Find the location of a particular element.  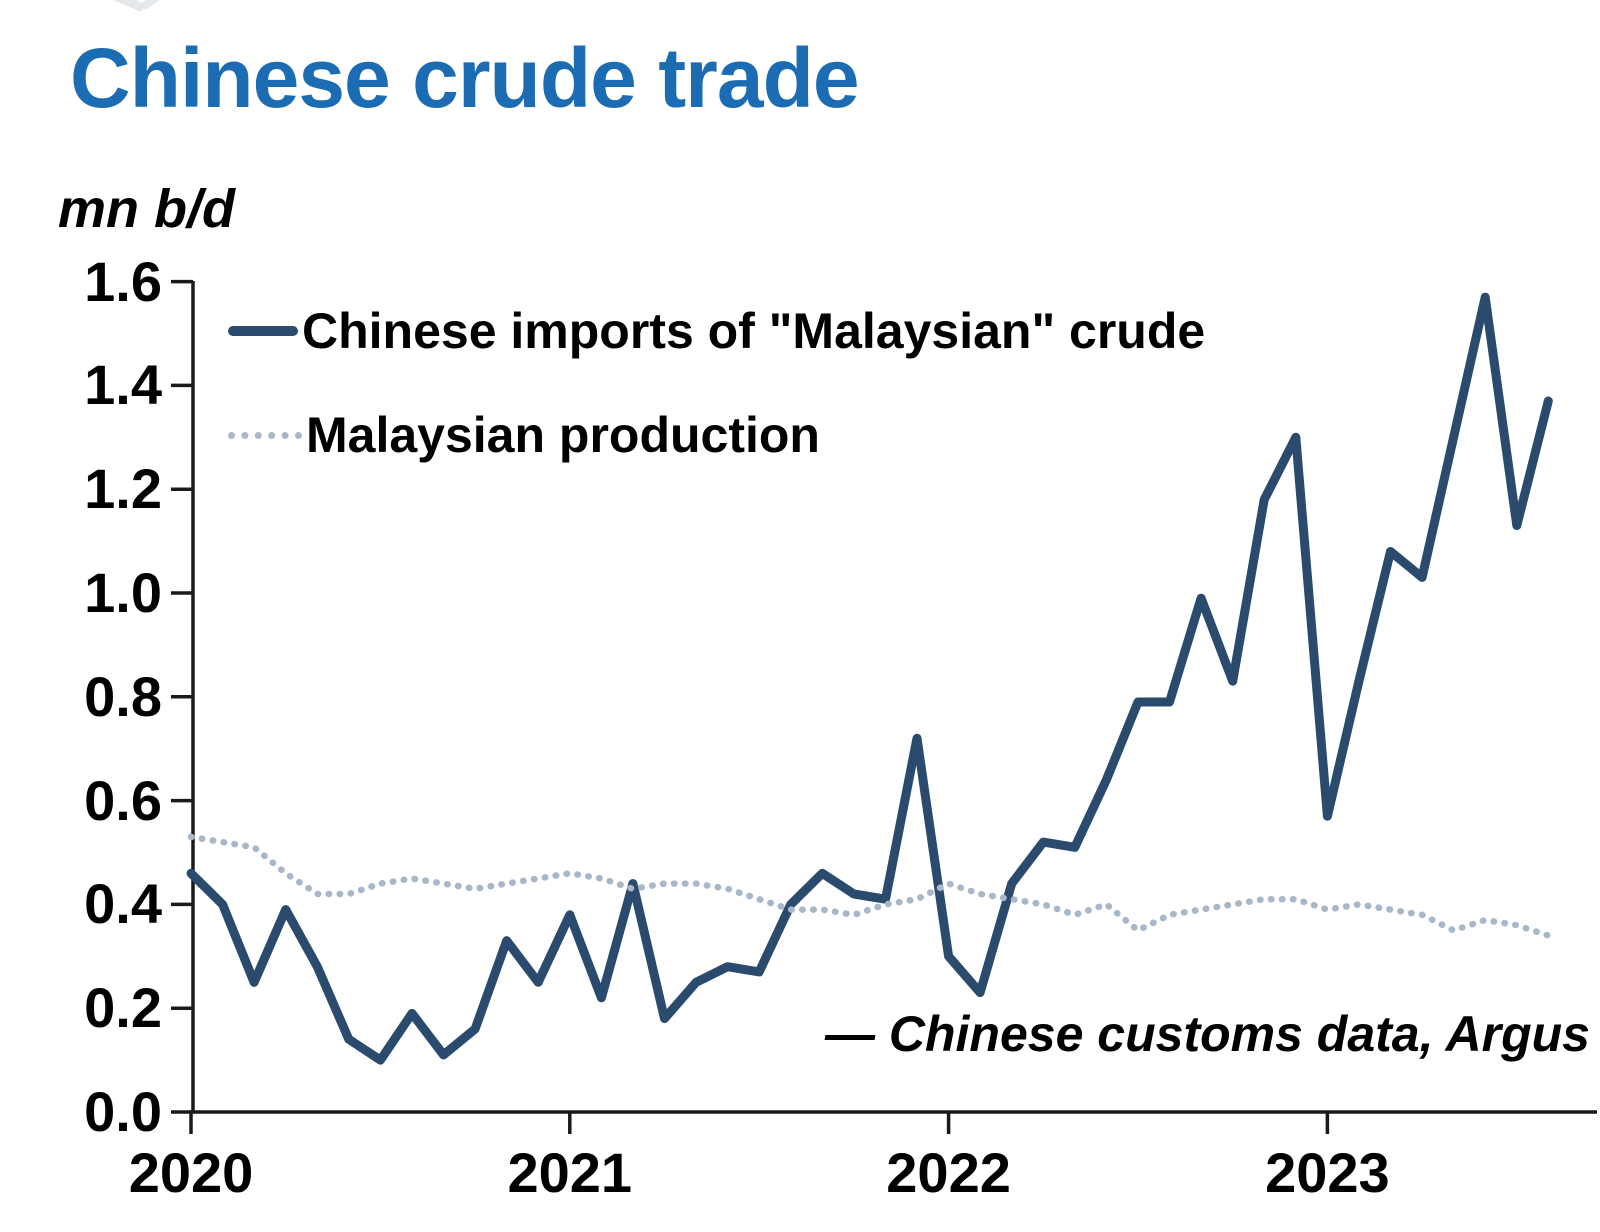

y-tick-label: 0.4 is located at coordinates (123, 904).